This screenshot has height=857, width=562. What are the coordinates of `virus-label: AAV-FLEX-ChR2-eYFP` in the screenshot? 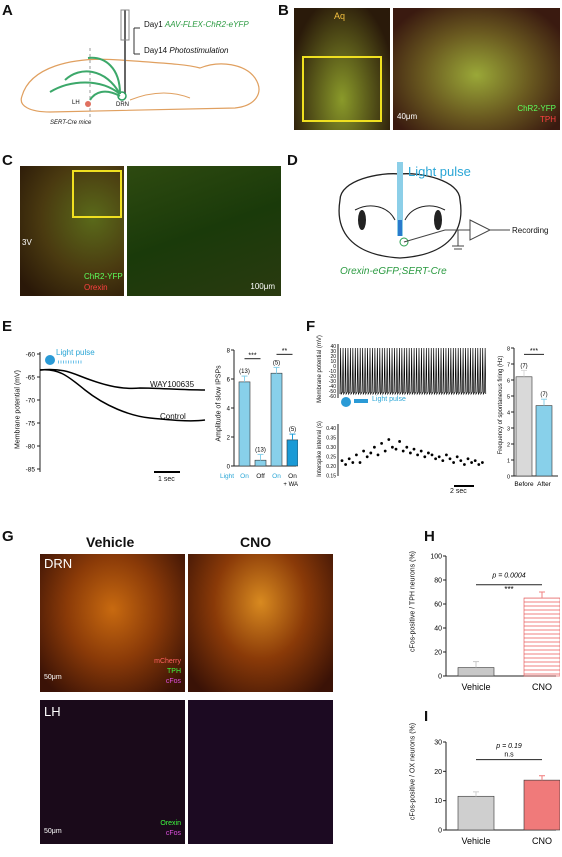 It's located at (206, 24).